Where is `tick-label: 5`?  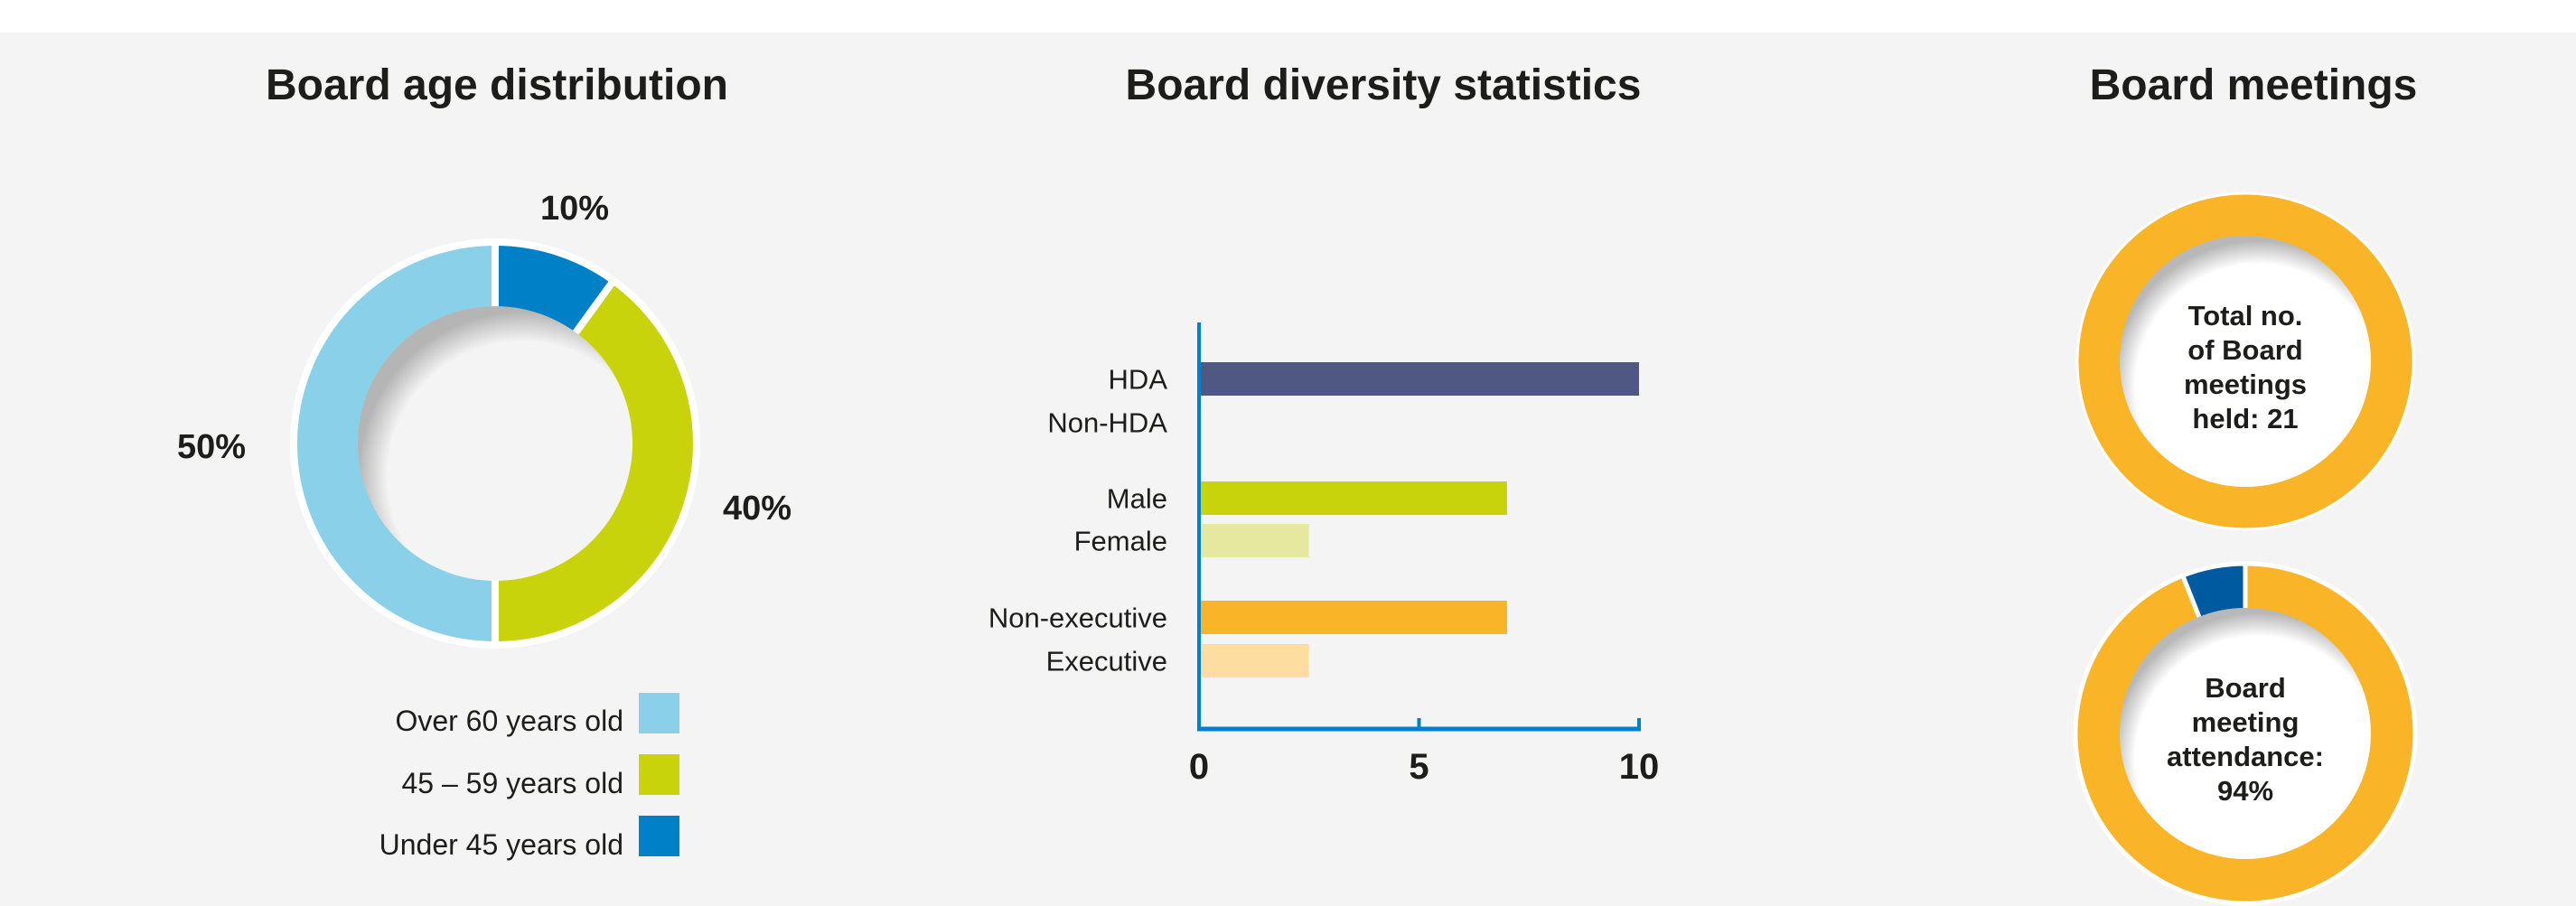
tick-label: 5 is located at coordinates (1419, 767).